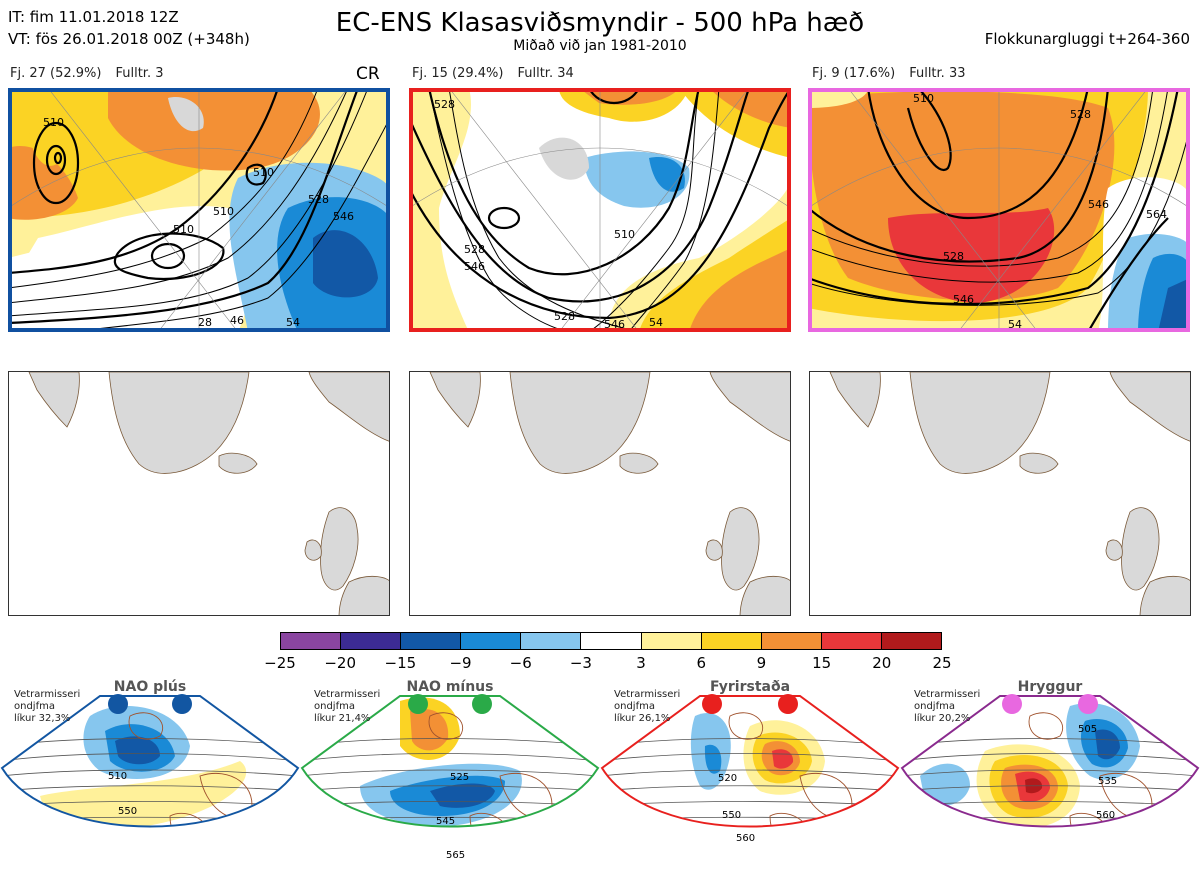 This screenshot has width=1200, height=871. What do you see at coordinates (647, 706) in the screenshot?
I see `regime-3-info: Vetrarmisseri ondjfma líkur 26,1%` at bounding box center [647, 706].